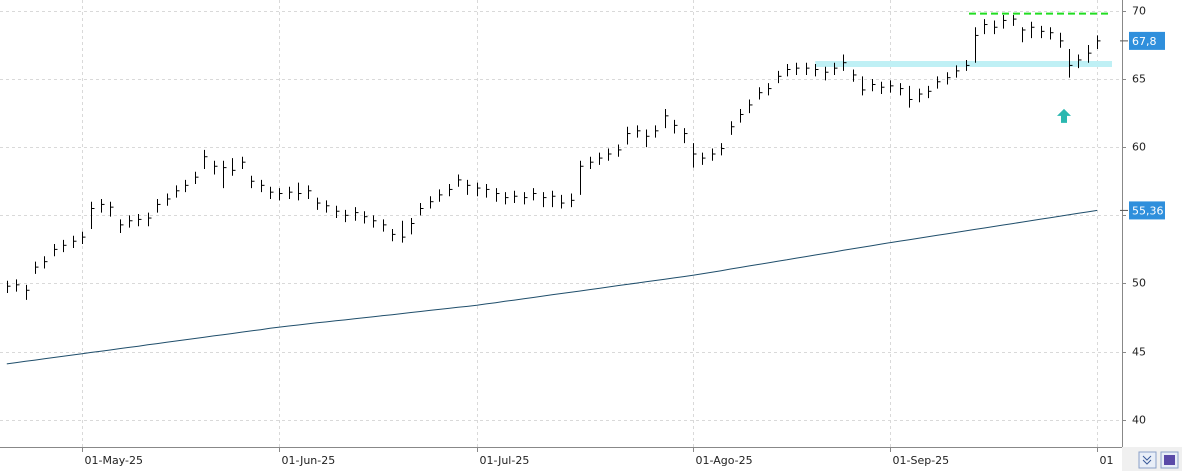 This screenshot has height=471, width=1182. Describe the element at coordinates (114, 460) in the screenshot. I see `x-tick-label: 01-May-25` at that location.